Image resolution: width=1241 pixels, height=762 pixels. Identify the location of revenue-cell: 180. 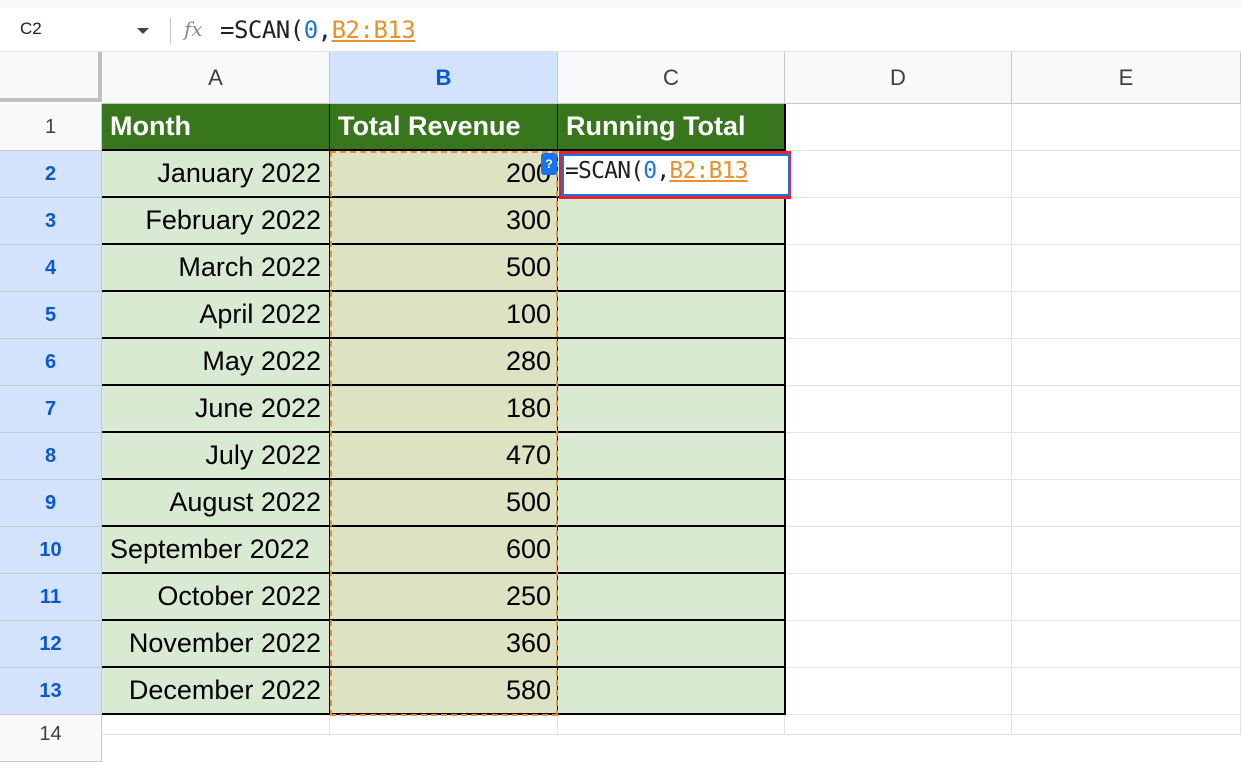
(444, 409).